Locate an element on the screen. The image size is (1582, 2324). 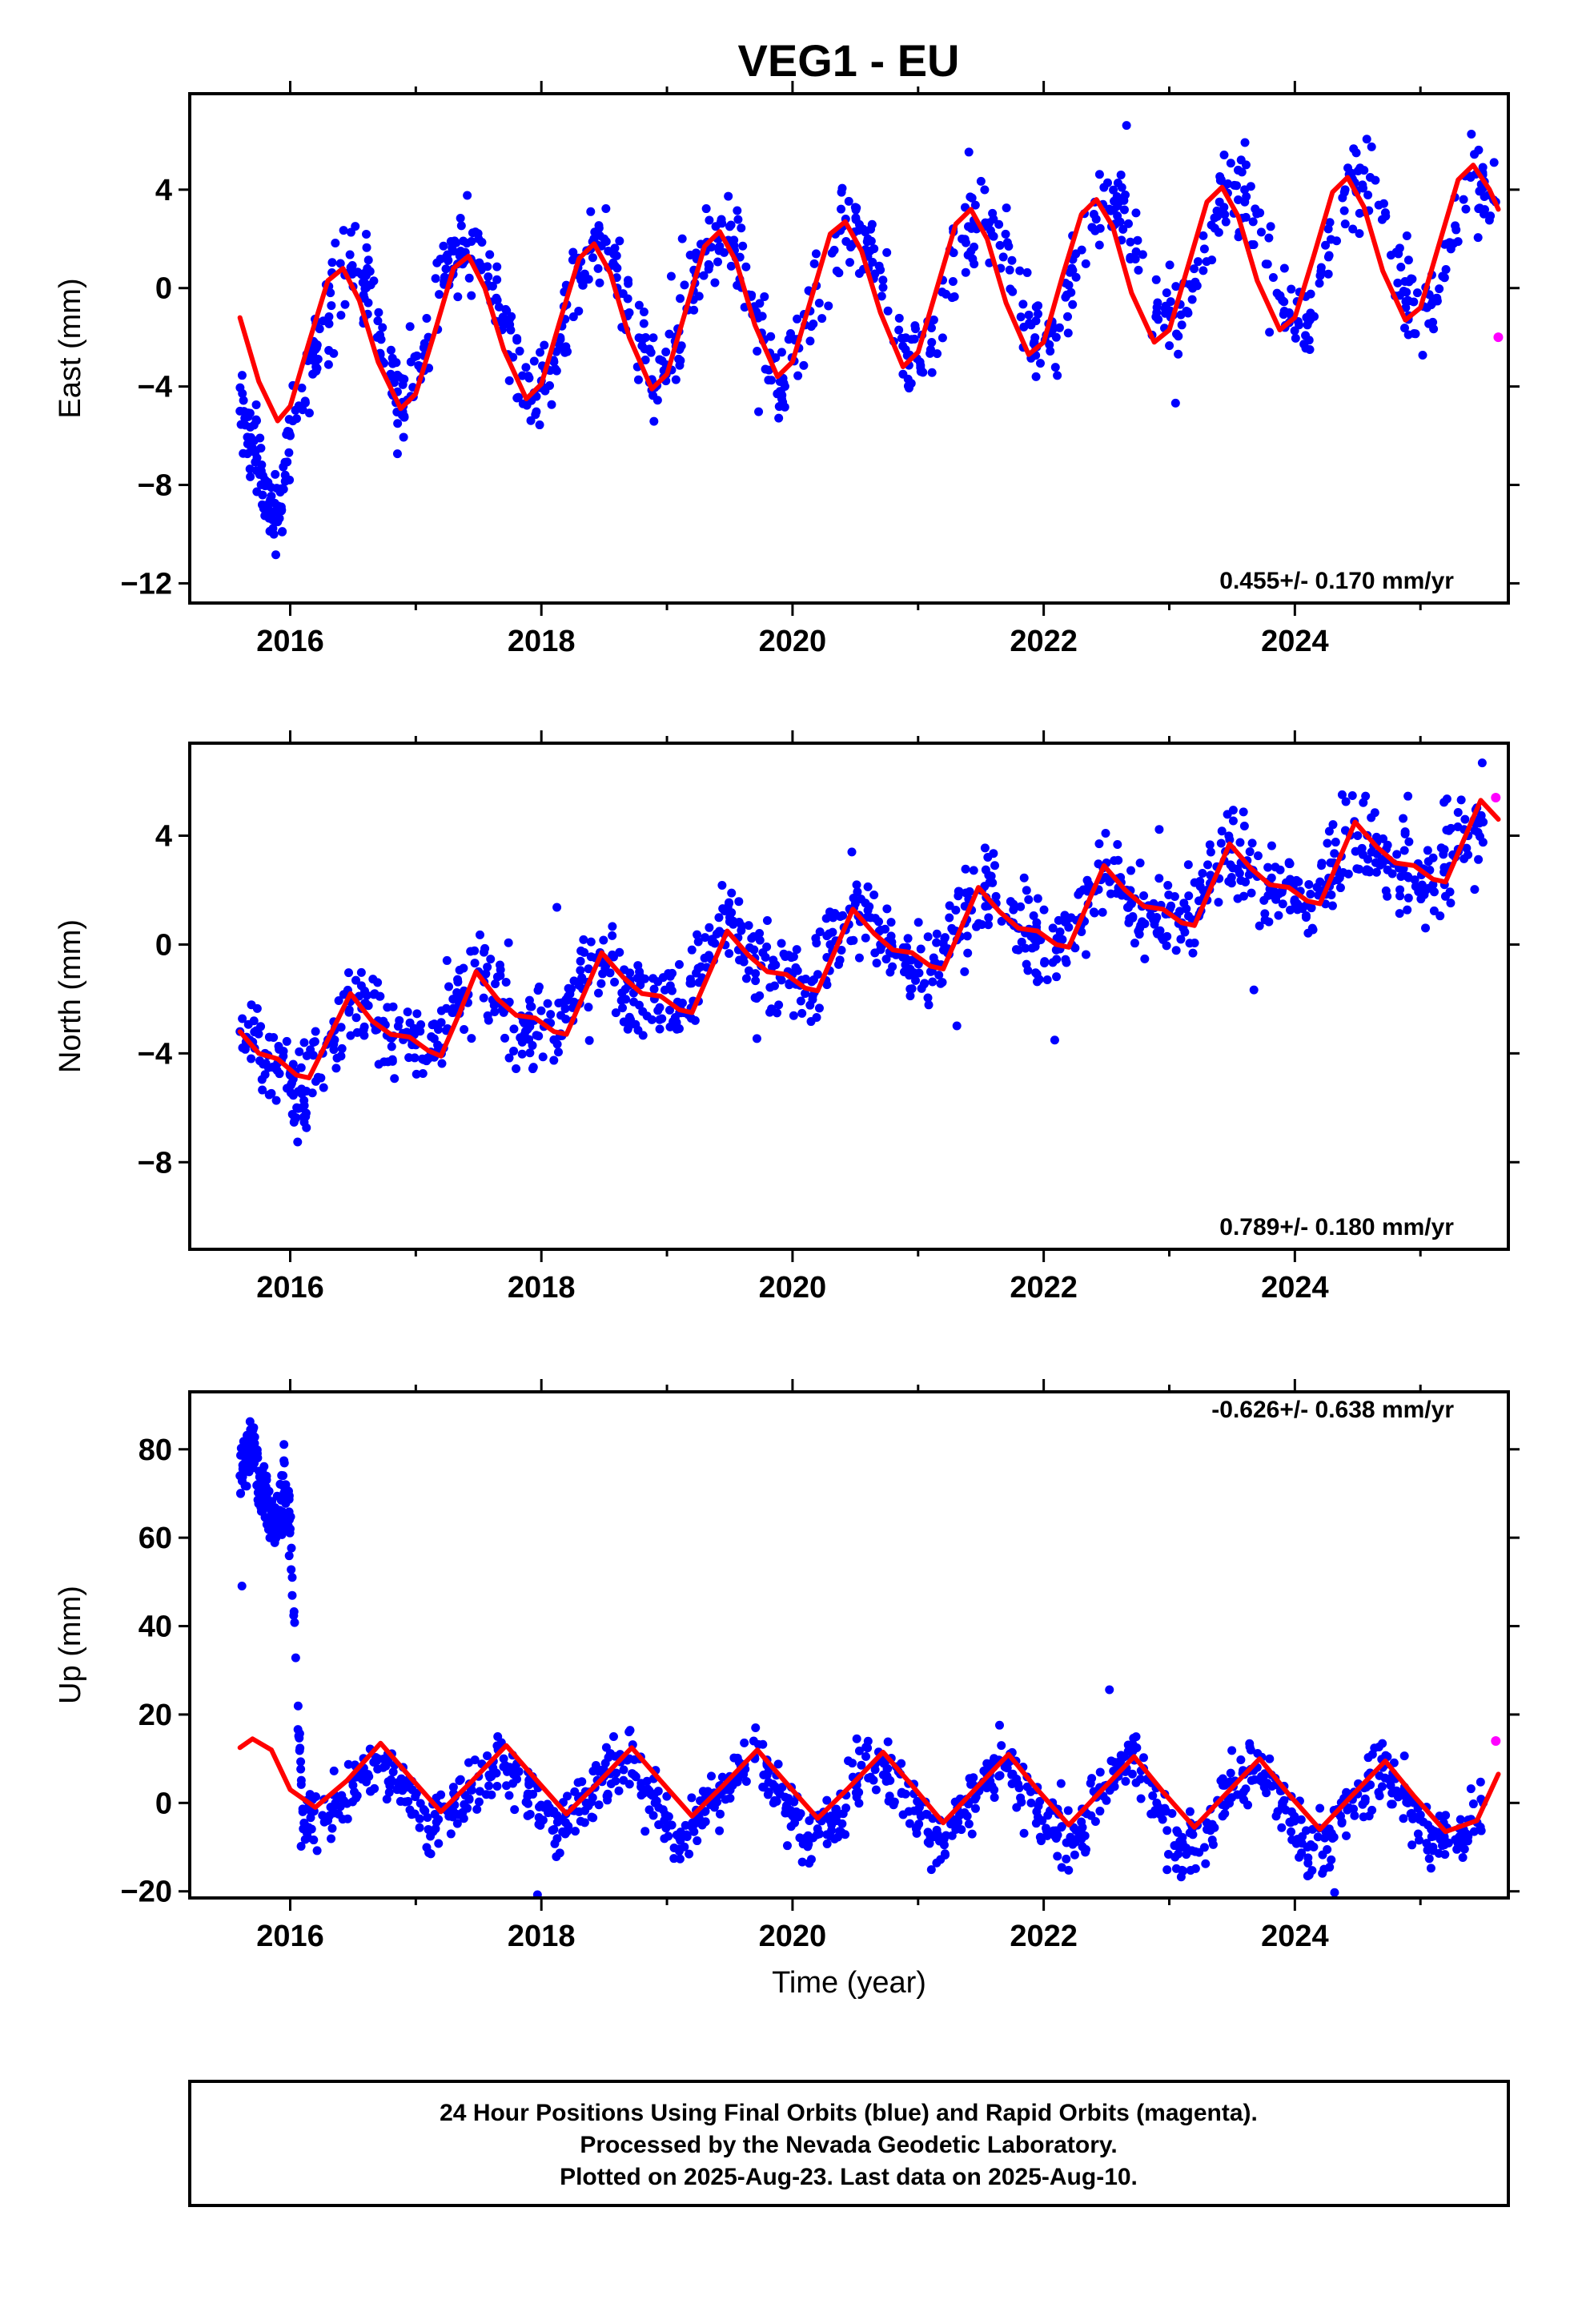
north-ytick-label: 4 is located at coordinates (164, 837).